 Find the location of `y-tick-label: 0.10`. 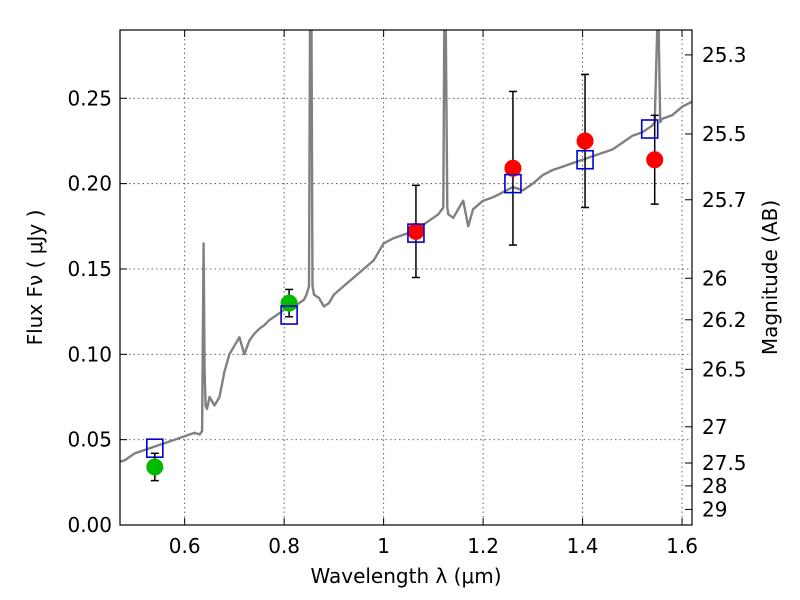

y-tick-label: 0.10 is located at coordinates (89, 354).